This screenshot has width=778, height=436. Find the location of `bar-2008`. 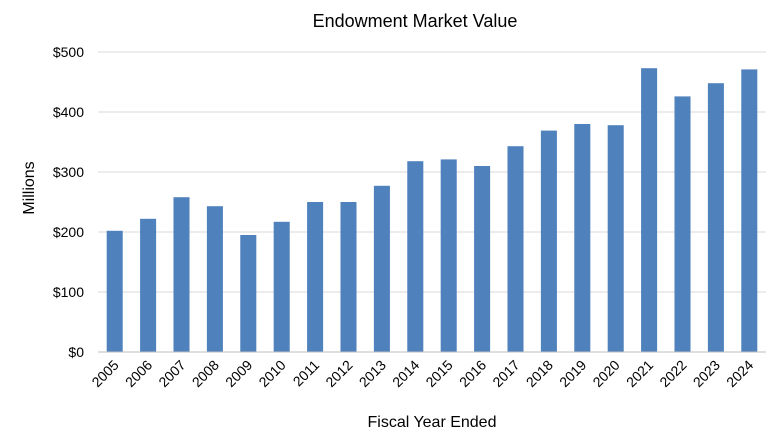

bar-2008 is located at coordinates (214, 279).